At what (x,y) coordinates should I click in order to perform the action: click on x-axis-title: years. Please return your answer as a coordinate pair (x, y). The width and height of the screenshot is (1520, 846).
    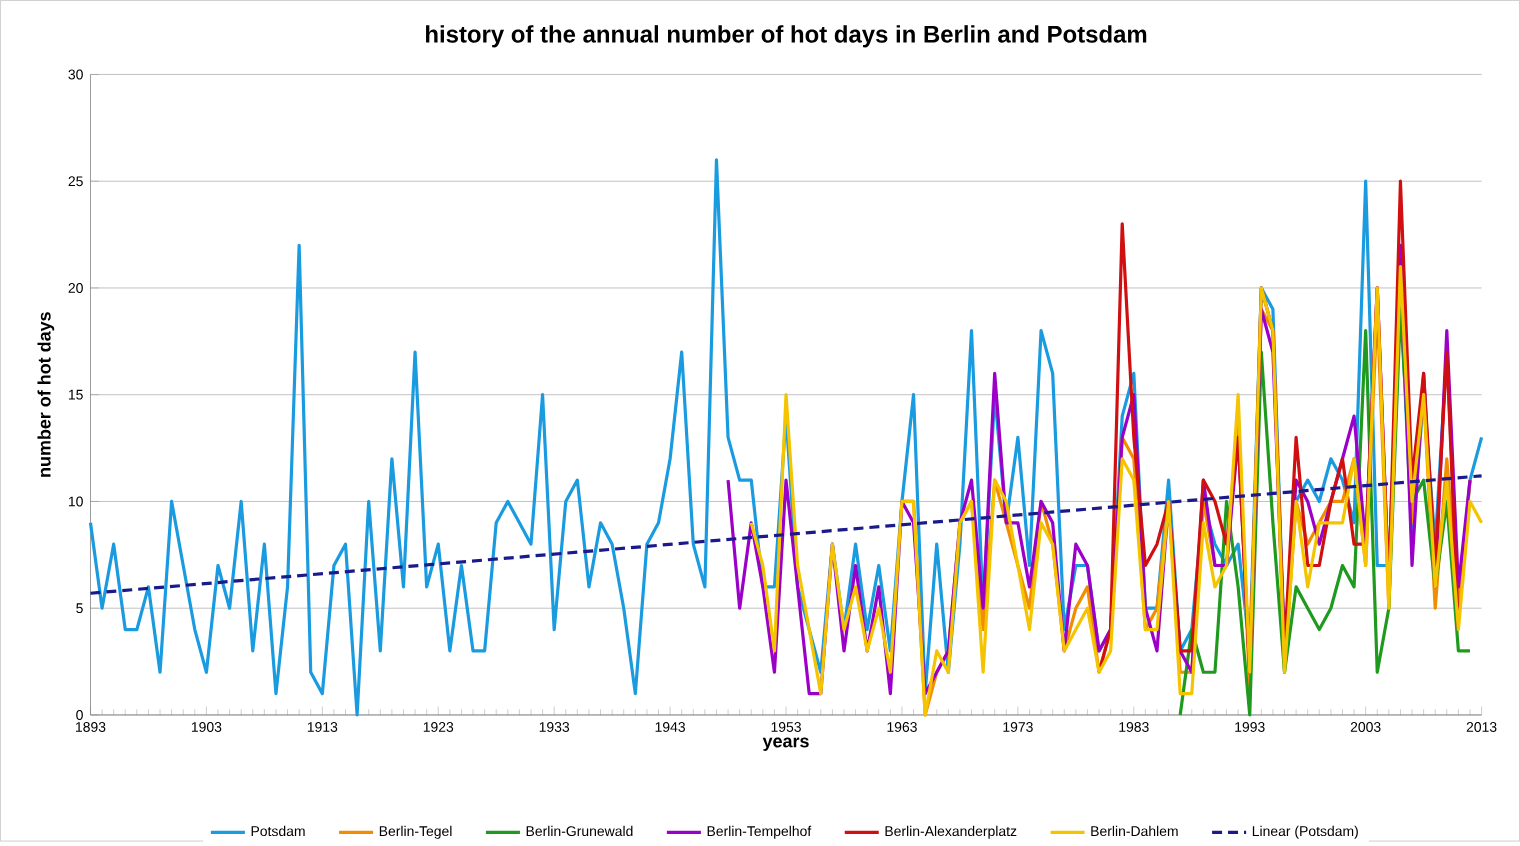
    Looking at the image, I should click on (785, 744).